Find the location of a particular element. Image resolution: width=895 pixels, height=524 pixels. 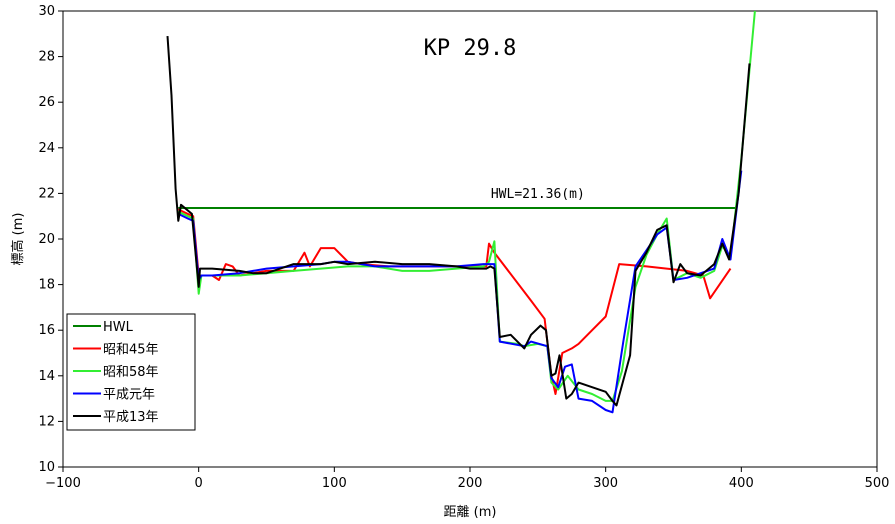

chart-title: KP 29.8 is located at coordinates (470, 48).